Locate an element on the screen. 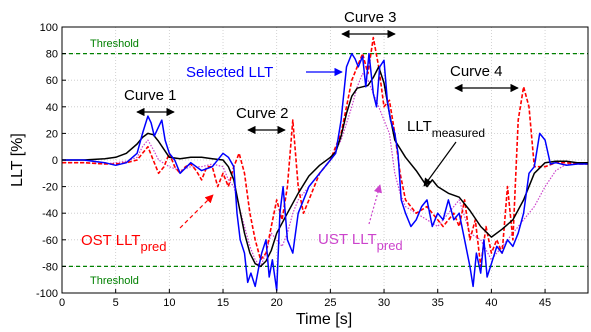 Image resolution: width=591 pixels, height=332 pixels. selected-llt-annotation: Selected LLT is located at coordinates (264, 72).